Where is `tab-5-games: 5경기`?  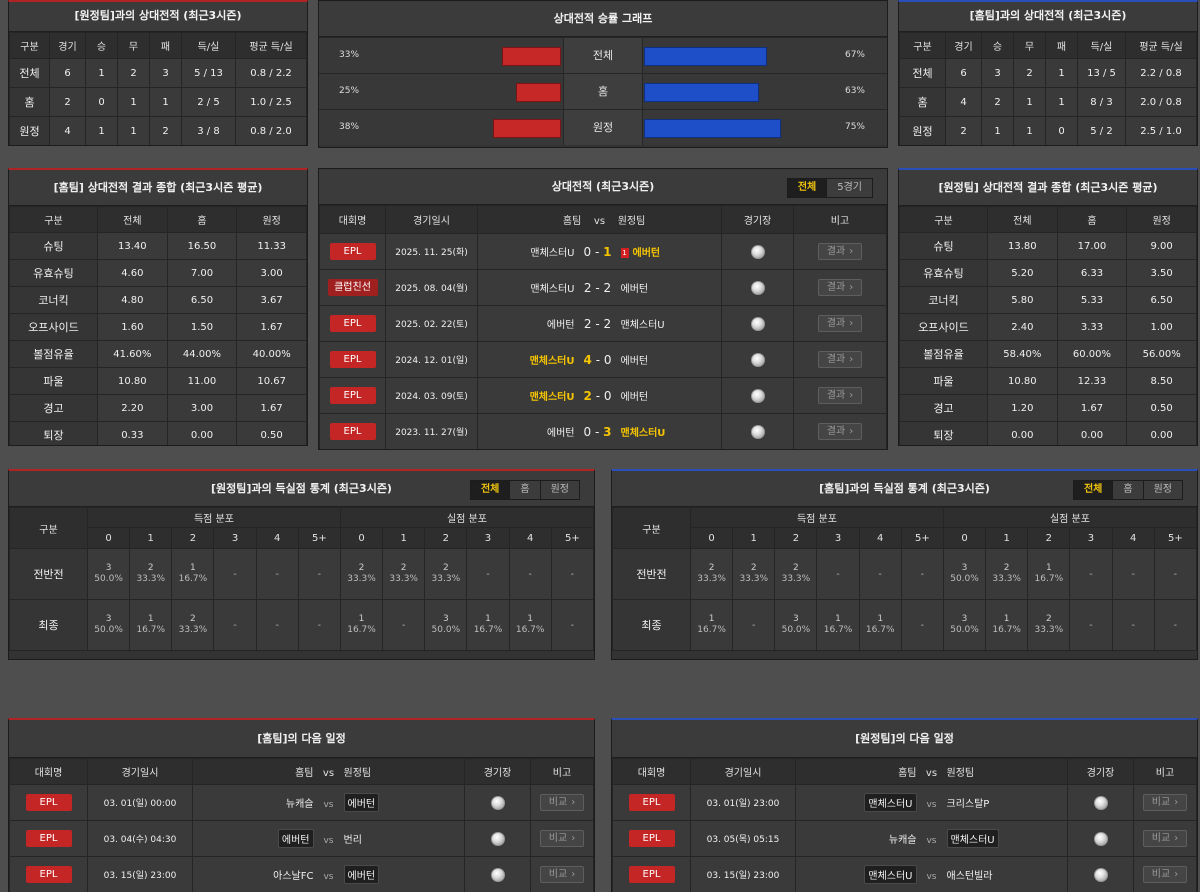
tab-5-games: 5경기 is located at coordinates (849, 188).